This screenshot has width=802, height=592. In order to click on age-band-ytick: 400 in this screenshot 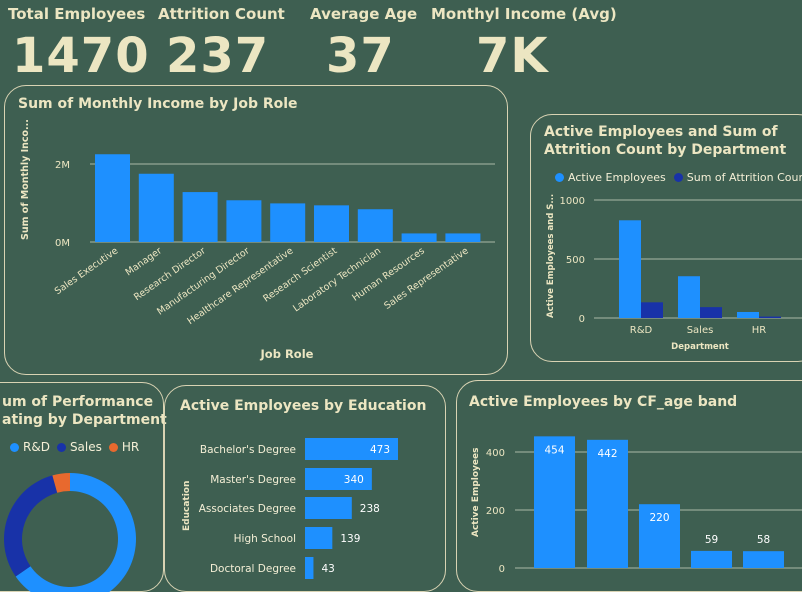, I will do `click(495, 453)`.